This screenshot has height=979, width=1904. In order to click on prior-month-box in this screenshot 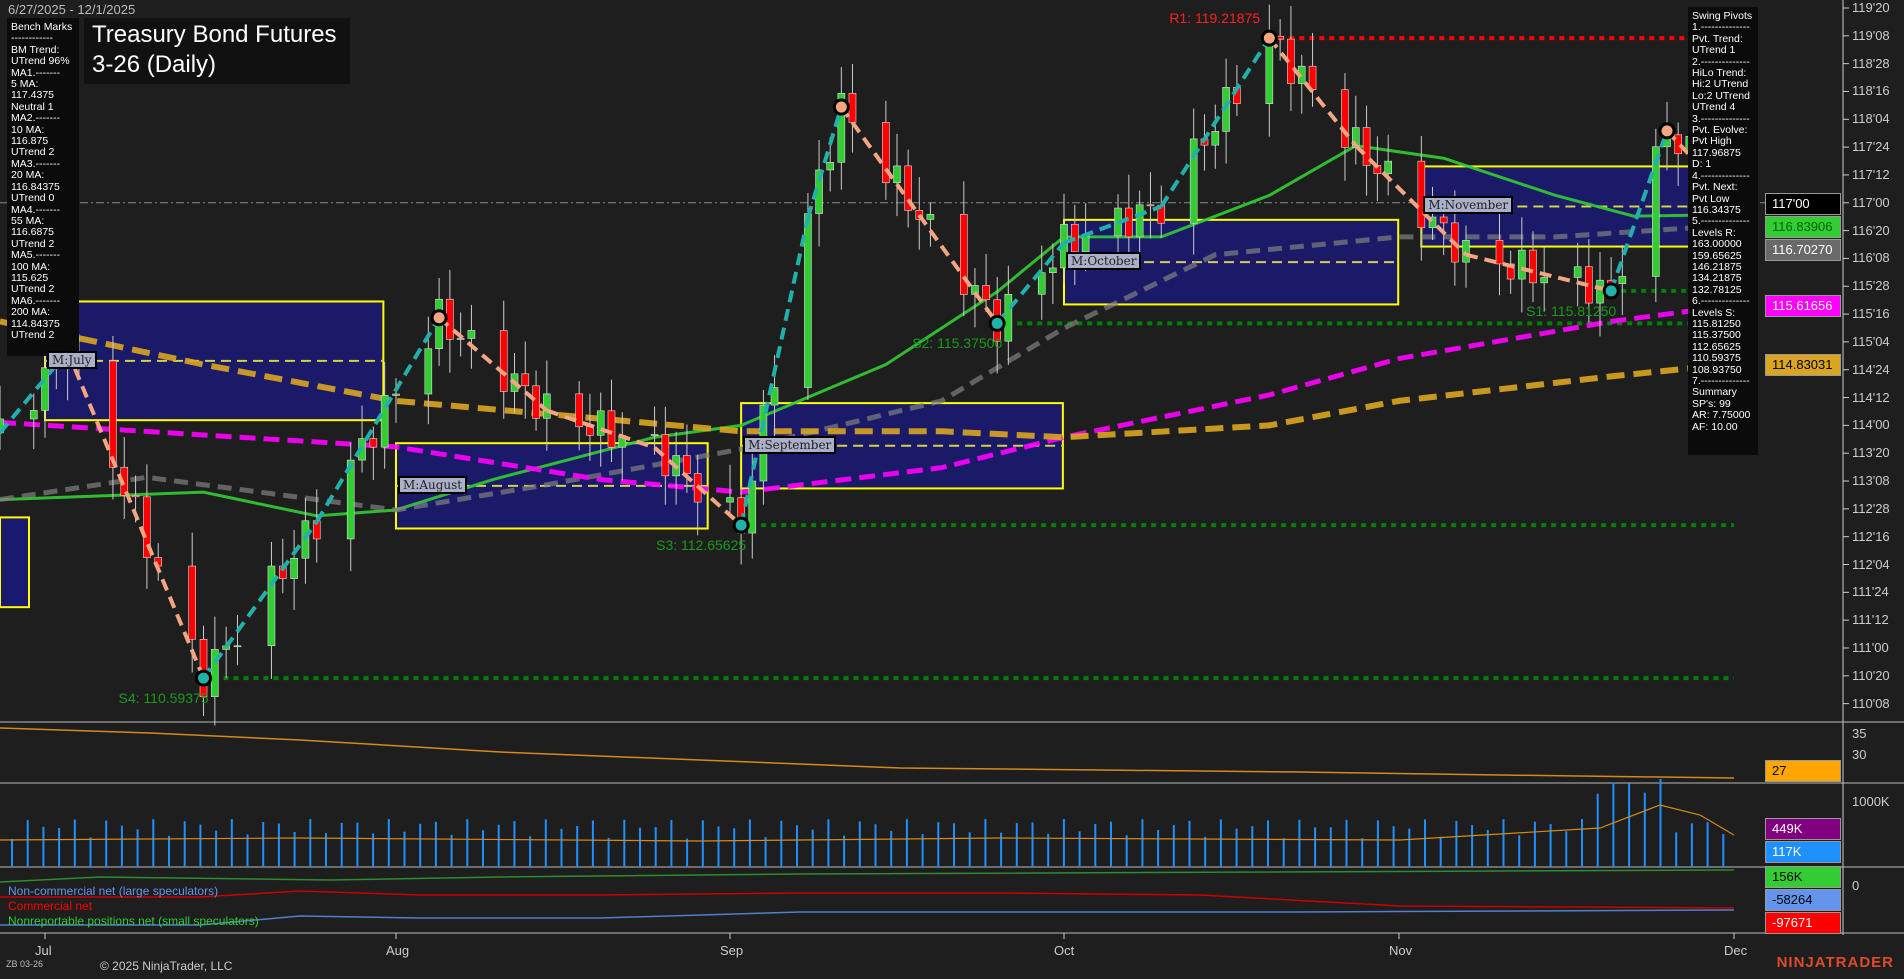, I will do `click(15, 562)`.